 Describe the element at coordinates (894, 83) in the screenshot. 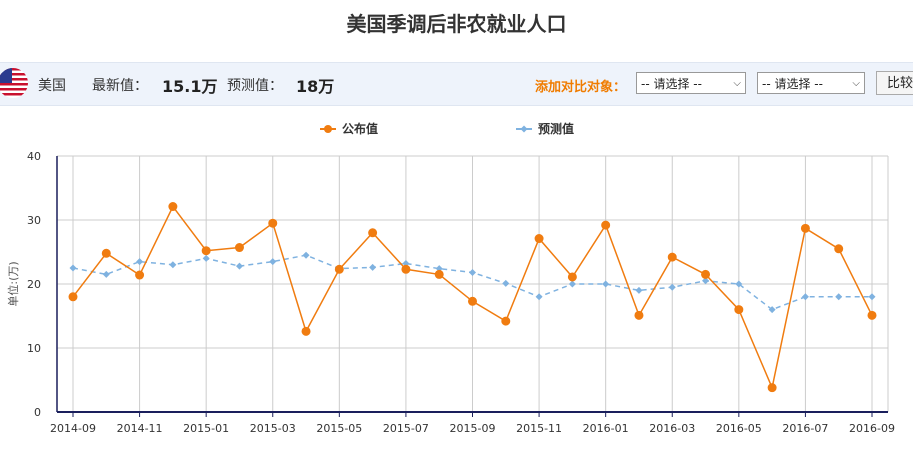

I see `compare-button: 比较` at that location.